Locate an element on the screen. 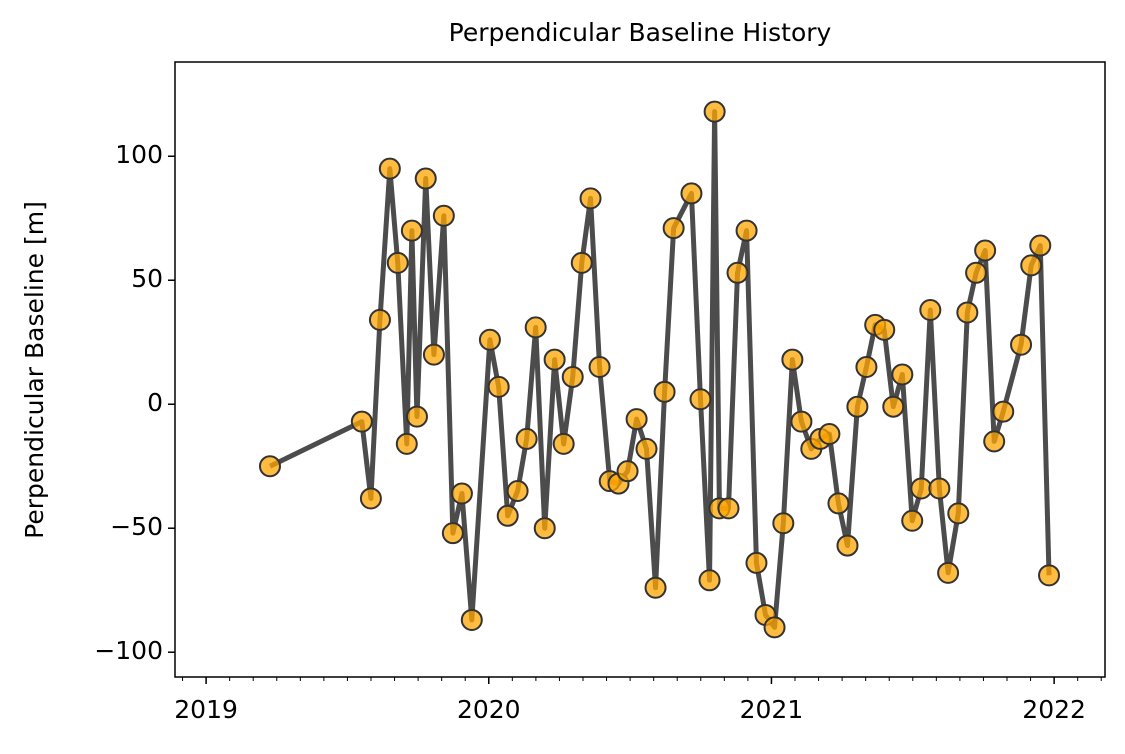 The height and width of the screenshot is (754, 1125). y-tick-label: 50 is located at coordinates (147, 278).